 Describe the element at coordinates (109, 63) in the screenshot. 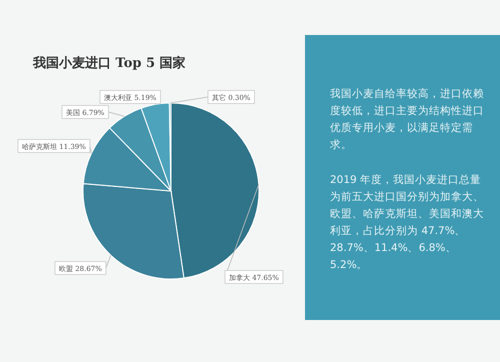

I see `chart-title: 我国小麦进口 Top 5 国家` at that location.